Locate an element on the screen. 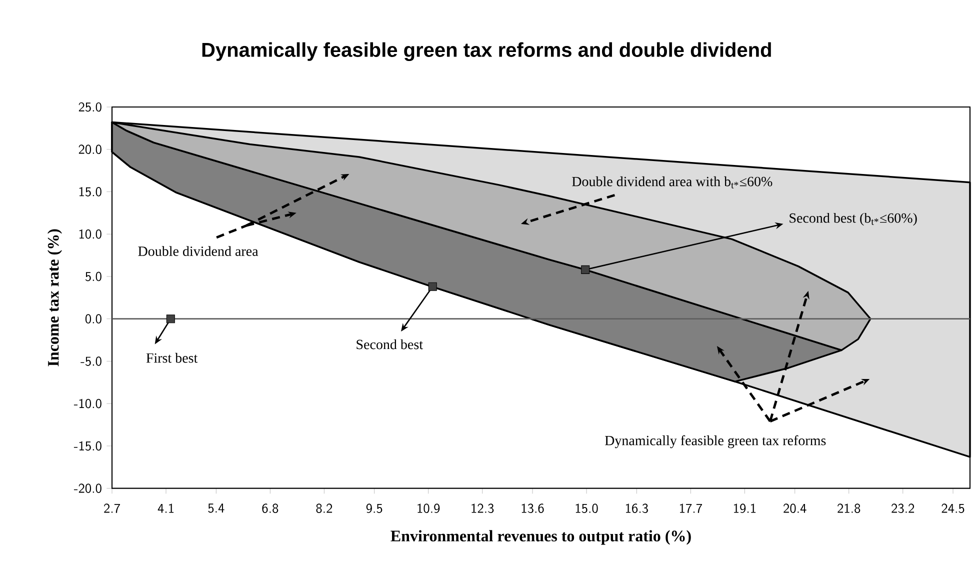 This screenshot has height=577, width=972. annotation: First best is located at coordinates (172, 357).